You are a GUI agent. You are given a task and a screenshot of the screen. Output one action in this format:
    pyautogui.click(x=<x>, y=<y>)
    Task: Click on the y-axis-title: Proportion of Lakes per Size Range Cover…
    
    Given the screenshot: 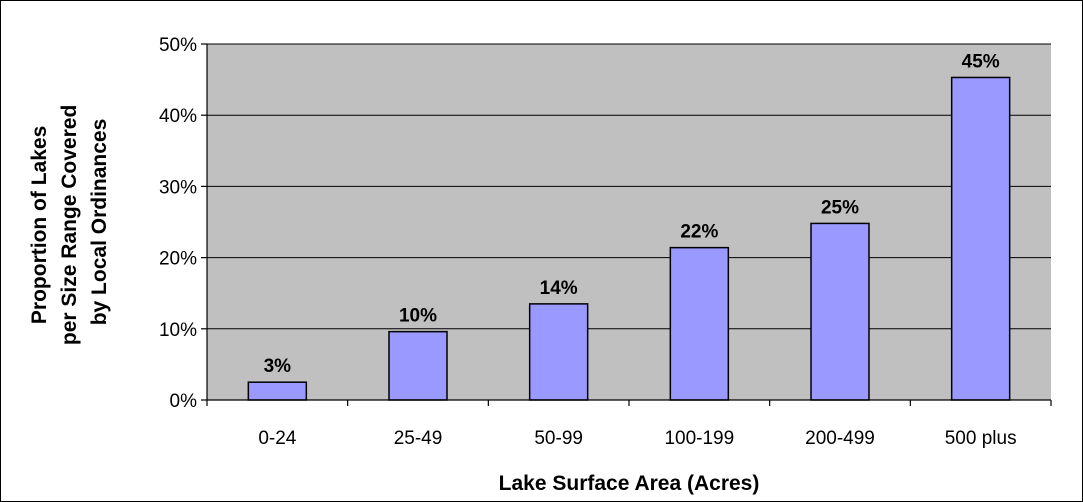 What is the action you would take?
    pyautogui.click(x=69, y=222)
    